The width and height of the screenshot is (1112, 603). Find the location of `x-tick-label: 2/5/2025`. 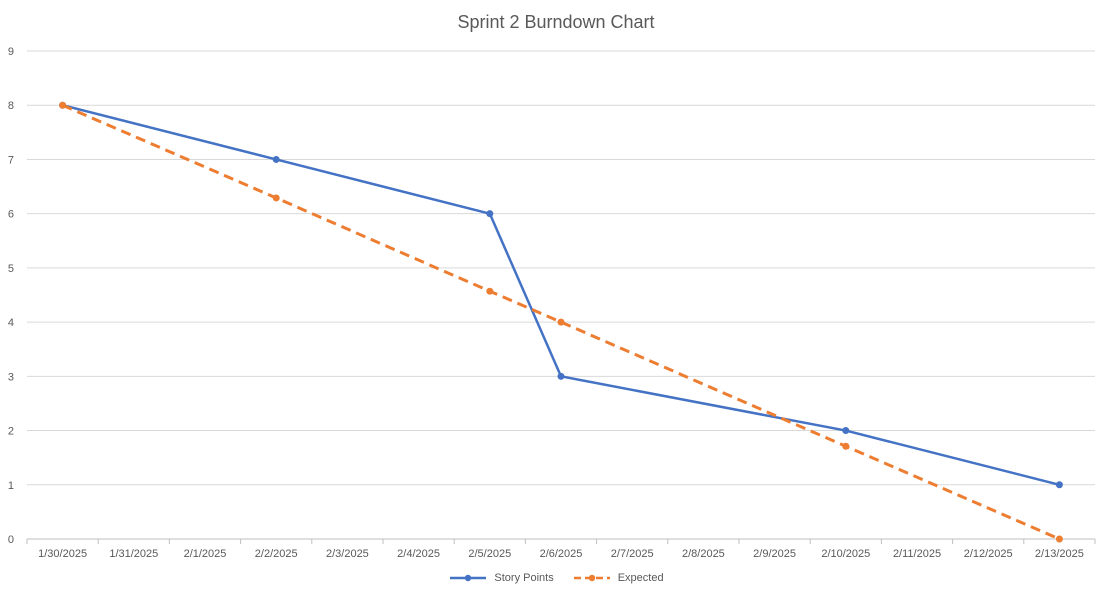

x-tick-label: 2/5/2025 is located at coordinates (489, 554).